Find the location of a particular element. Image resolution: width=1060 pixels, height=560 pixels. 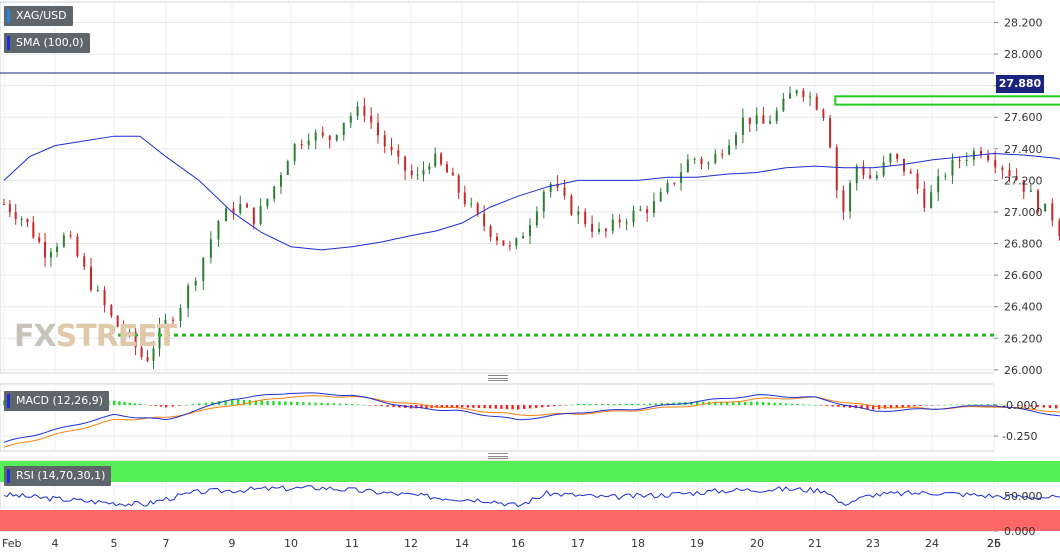

current-price-badge: 27.880 is located at coordinates (1020, 84).